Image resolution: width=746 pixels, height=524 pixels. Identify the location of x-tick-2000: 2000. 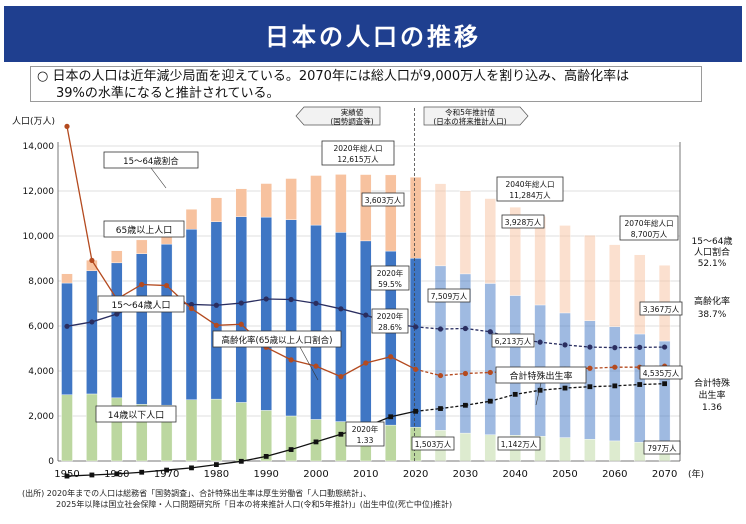
(315, 474).